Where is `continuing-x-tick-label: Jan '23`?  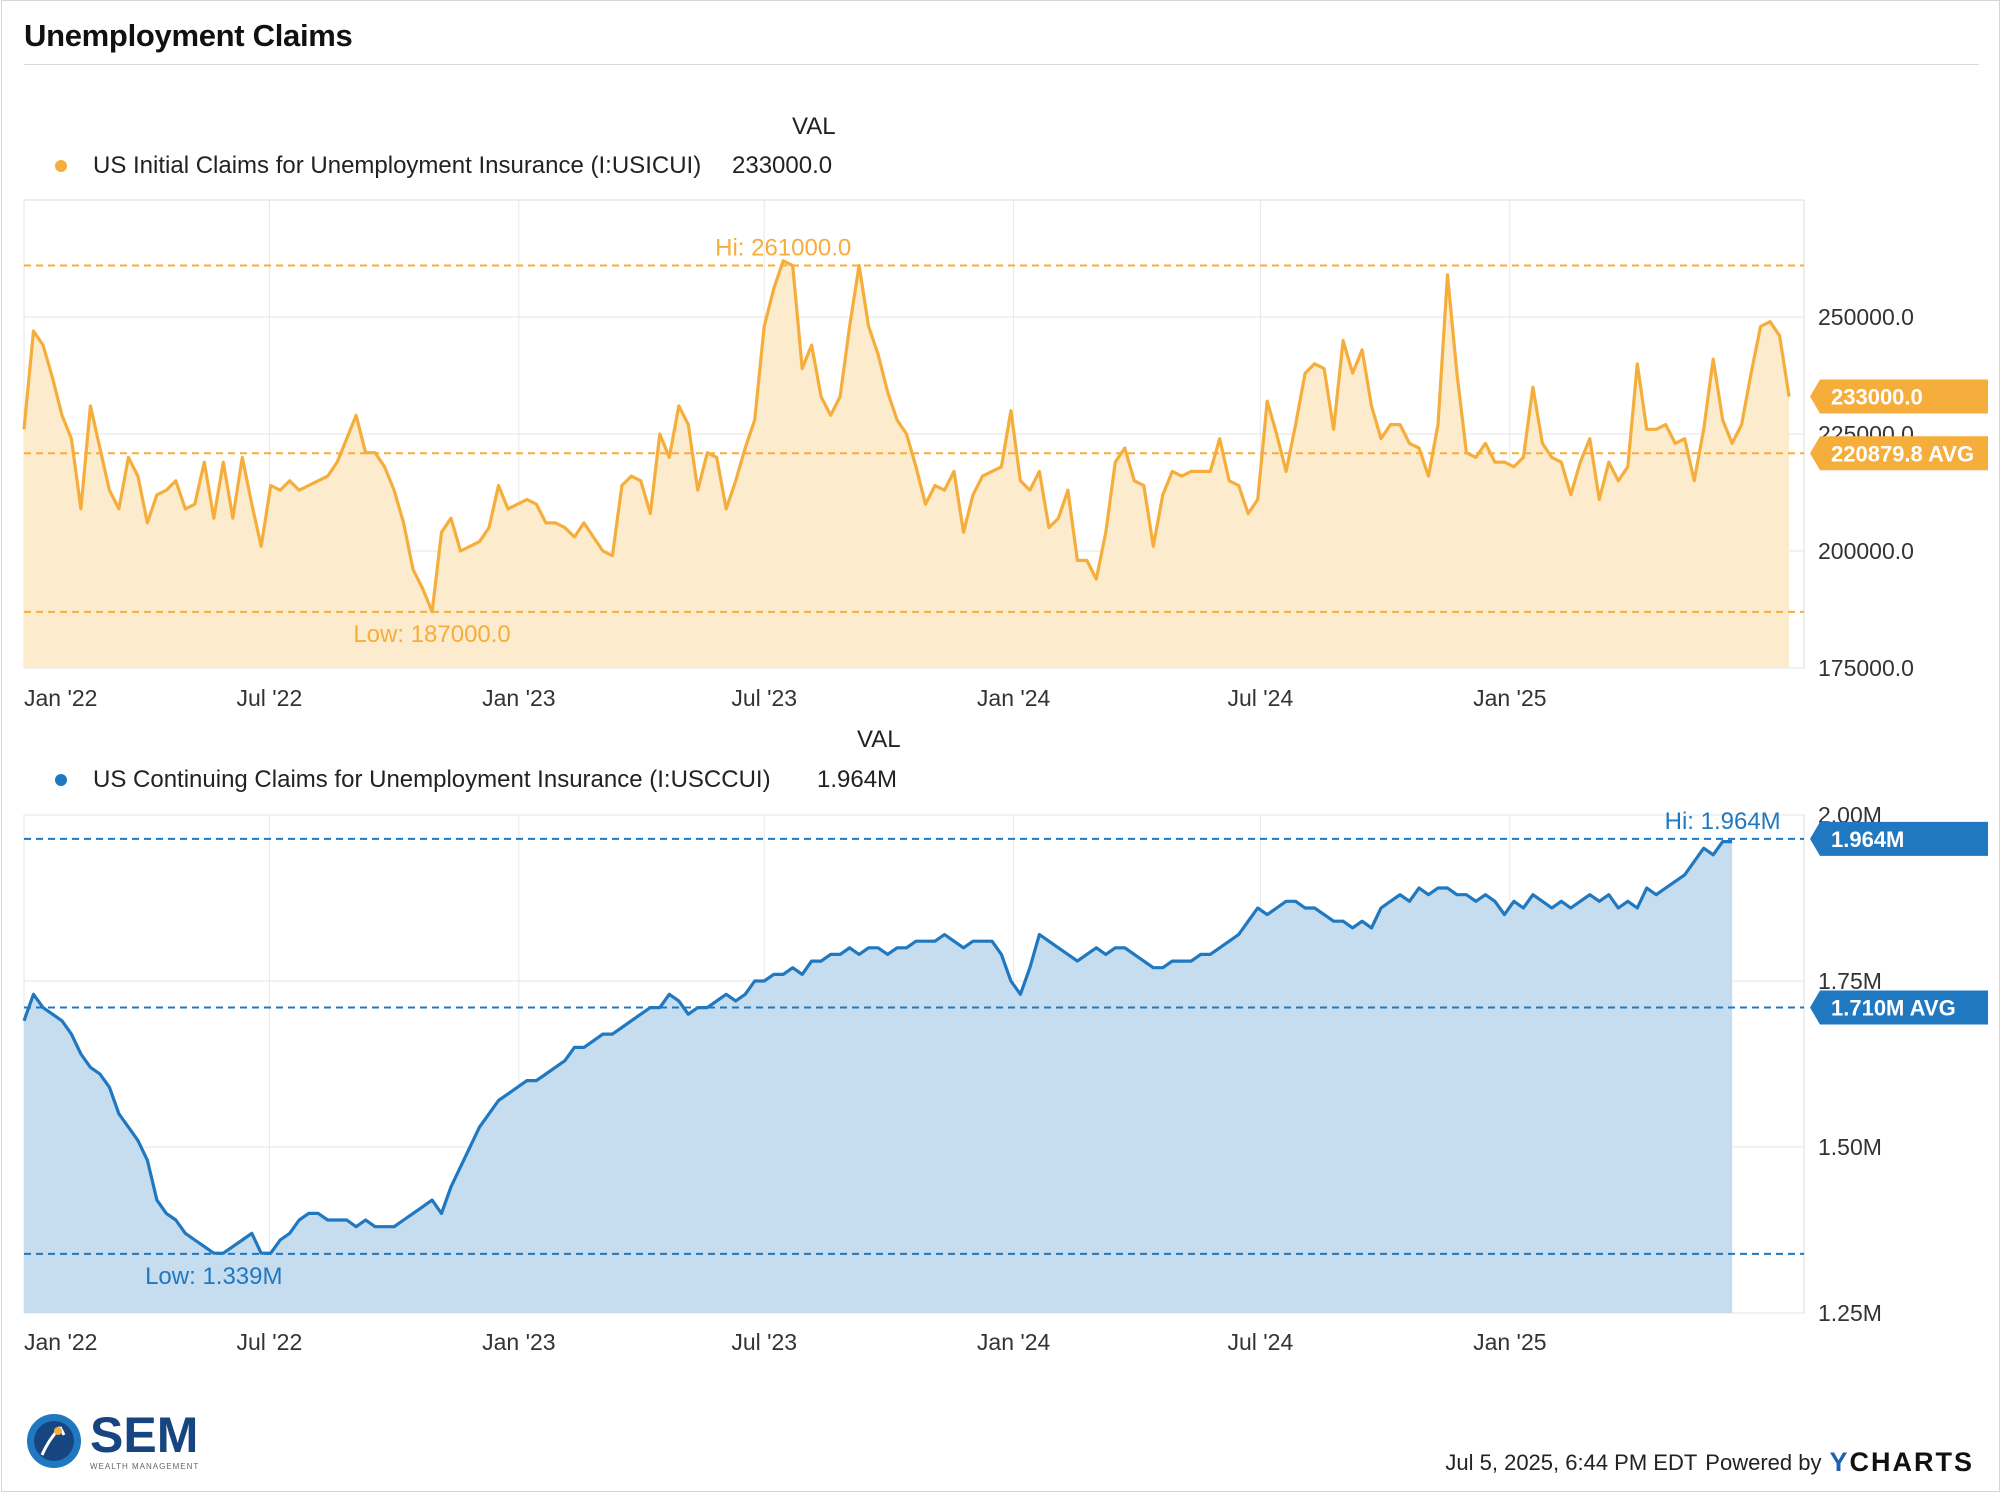
continuing-x-tick-label: Jan '23 is located at coordinates (518, 1342).